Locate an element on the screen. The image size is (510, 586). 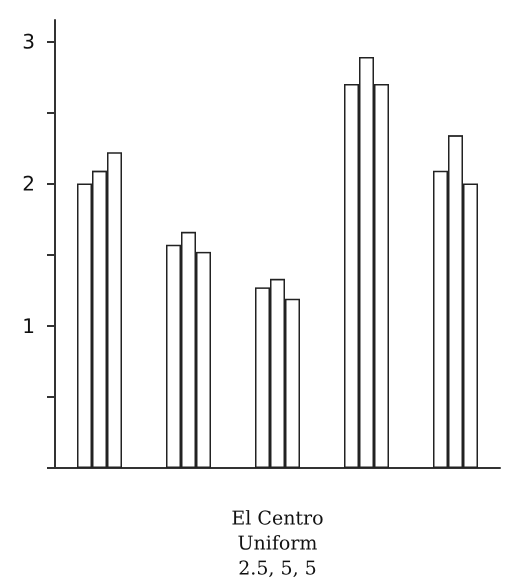
y-tick-label: 3 is located at coordinates (28, 41).